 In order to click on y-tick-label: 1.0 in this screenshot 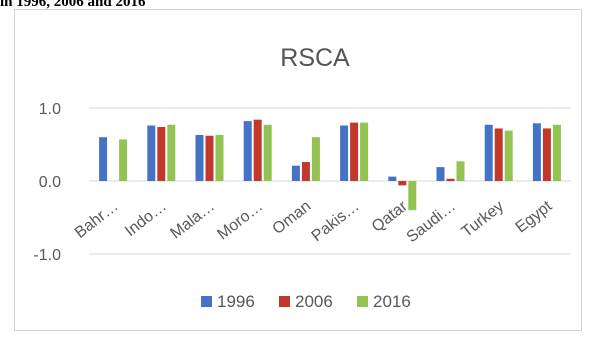, I will do `click(50, 109)`.